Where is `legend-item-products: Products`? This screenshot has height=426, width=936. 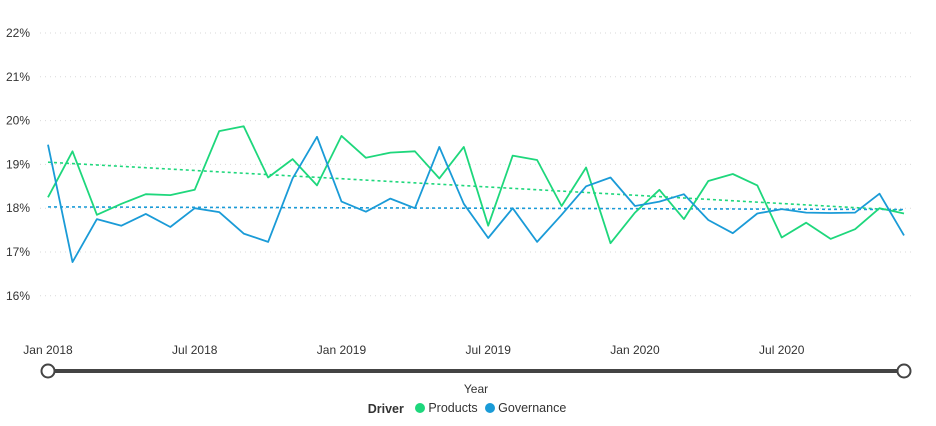
legend-item-products: Products is located at coordinates (446, 408).